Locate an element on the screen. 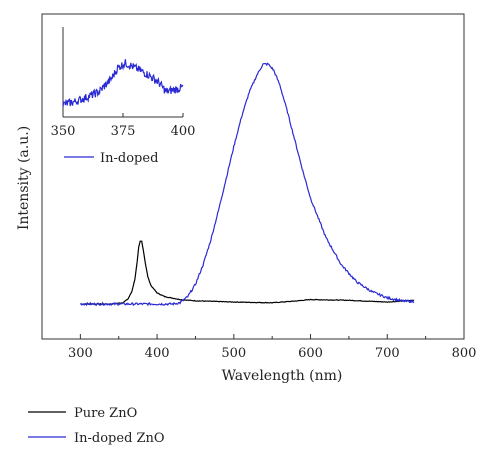 Image resolution: width=500 pixels, height=468 pixels. inset-legend: In-doped is located at coordinates (111, 158).